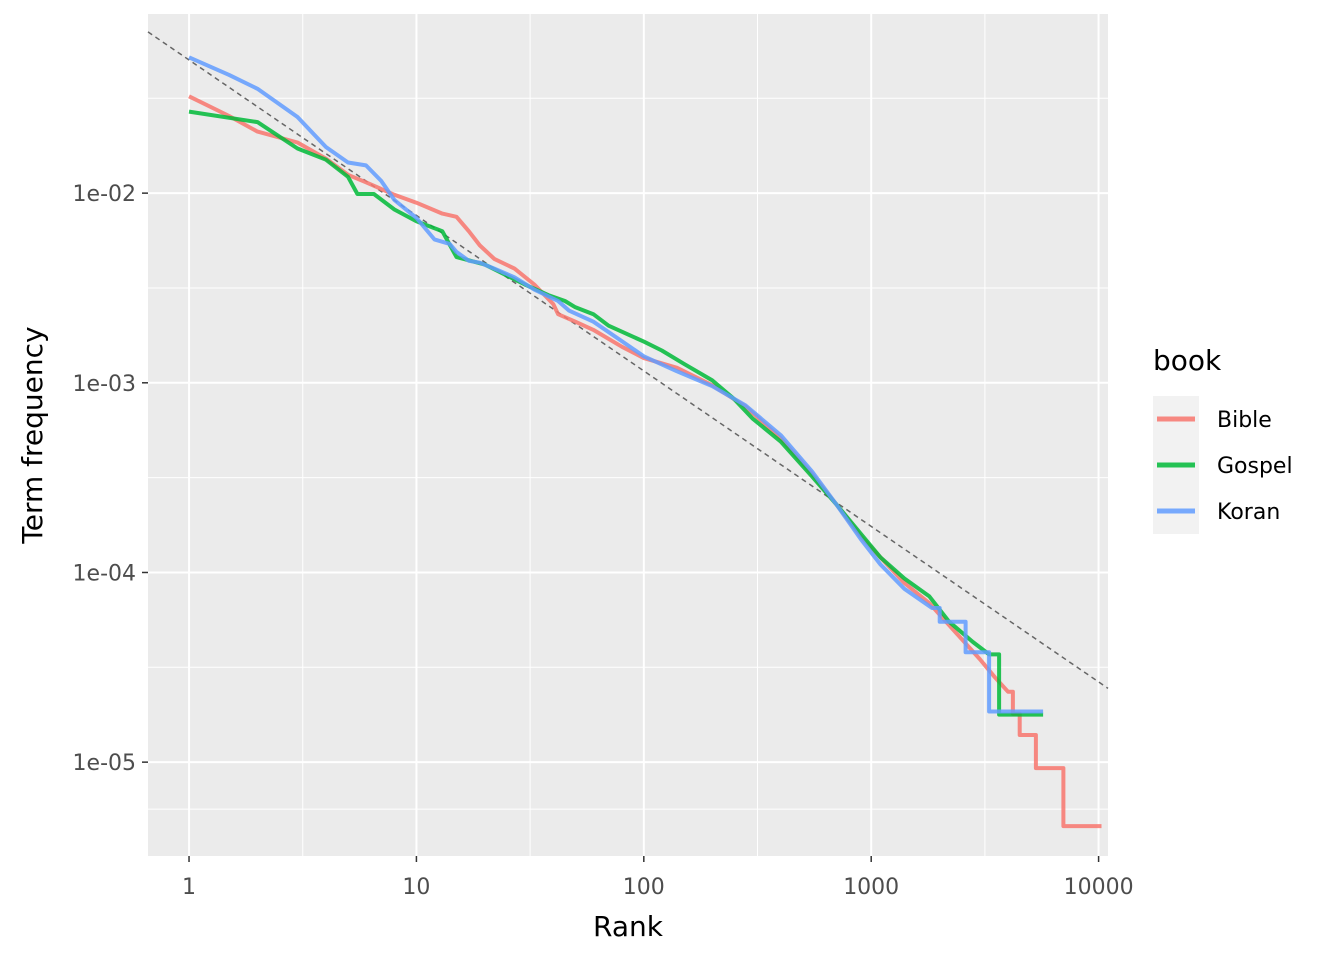 The width and height of the screenshot is (1344, 960). Describe the element at coordinates (628, 926) in the screenshot. I see `x-axis-title: Rank` at that location.